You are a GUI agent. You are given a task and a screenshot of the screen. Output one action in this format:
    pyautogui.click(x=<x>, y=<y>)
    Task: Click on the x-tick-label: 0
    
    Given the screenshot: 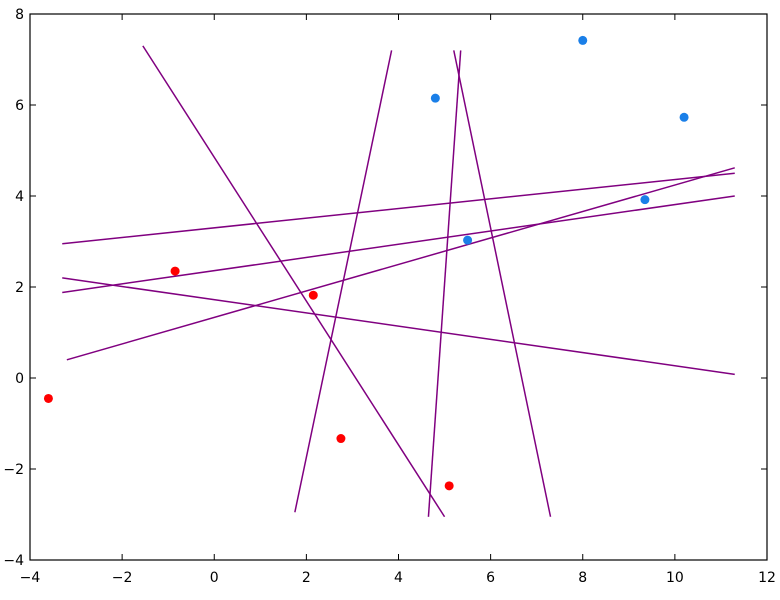 What is the action you would take?
    pyautogui.click(x=214, y=578)
    